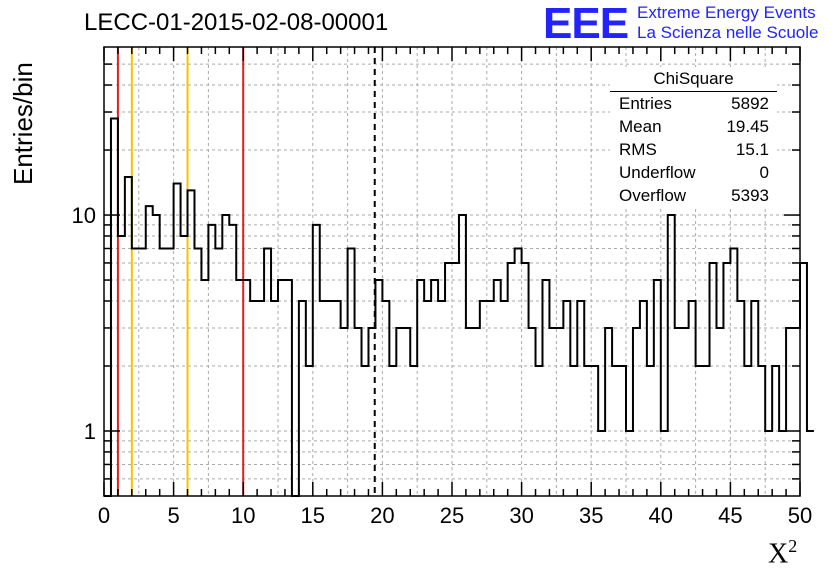 The height and width of the screenshot is (572, 836). What do you see at coordinates (750, 103) in the screenshot?
I see `stats-value: 5892` at bounding box center [750, 103].